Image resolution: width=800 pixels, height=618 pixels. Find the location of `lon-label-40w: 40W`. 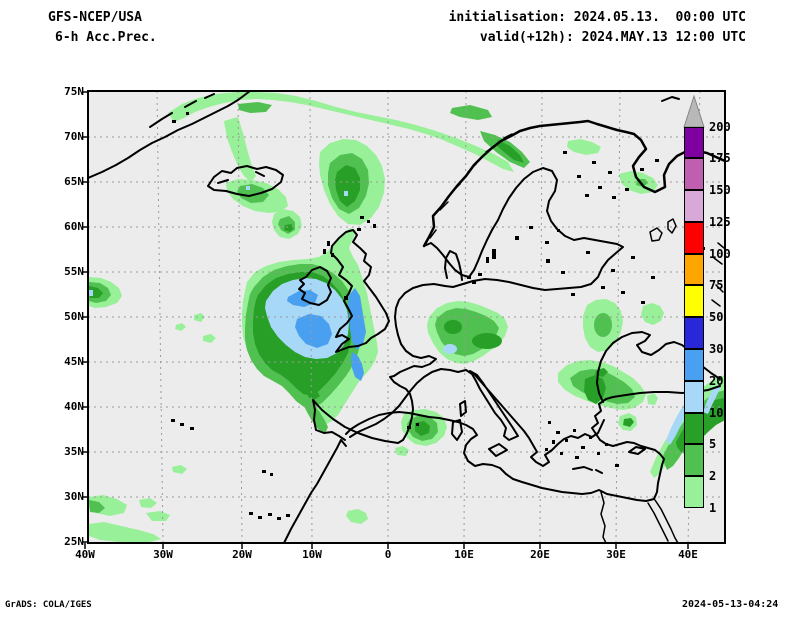

lon-label-40w: 40W is located at coordinates (85, 554).